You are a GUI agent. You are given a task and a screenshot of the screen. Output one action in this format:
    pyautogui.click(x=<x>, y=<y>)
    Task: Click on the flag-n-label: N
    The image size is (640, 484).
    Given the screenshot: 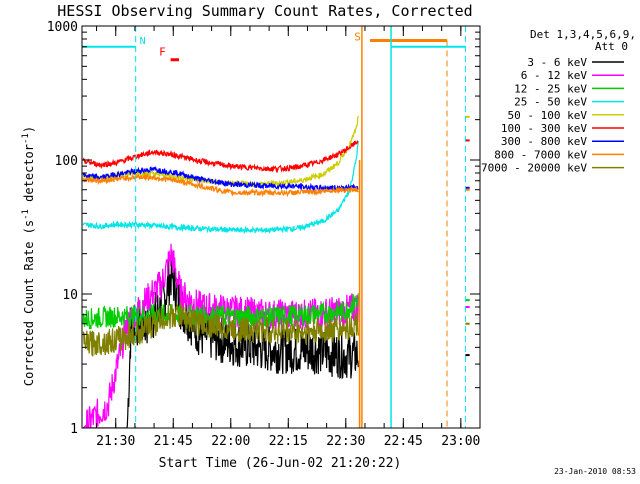 What is the action you would take?
    pyautogui.click(x=143, y=41)
    